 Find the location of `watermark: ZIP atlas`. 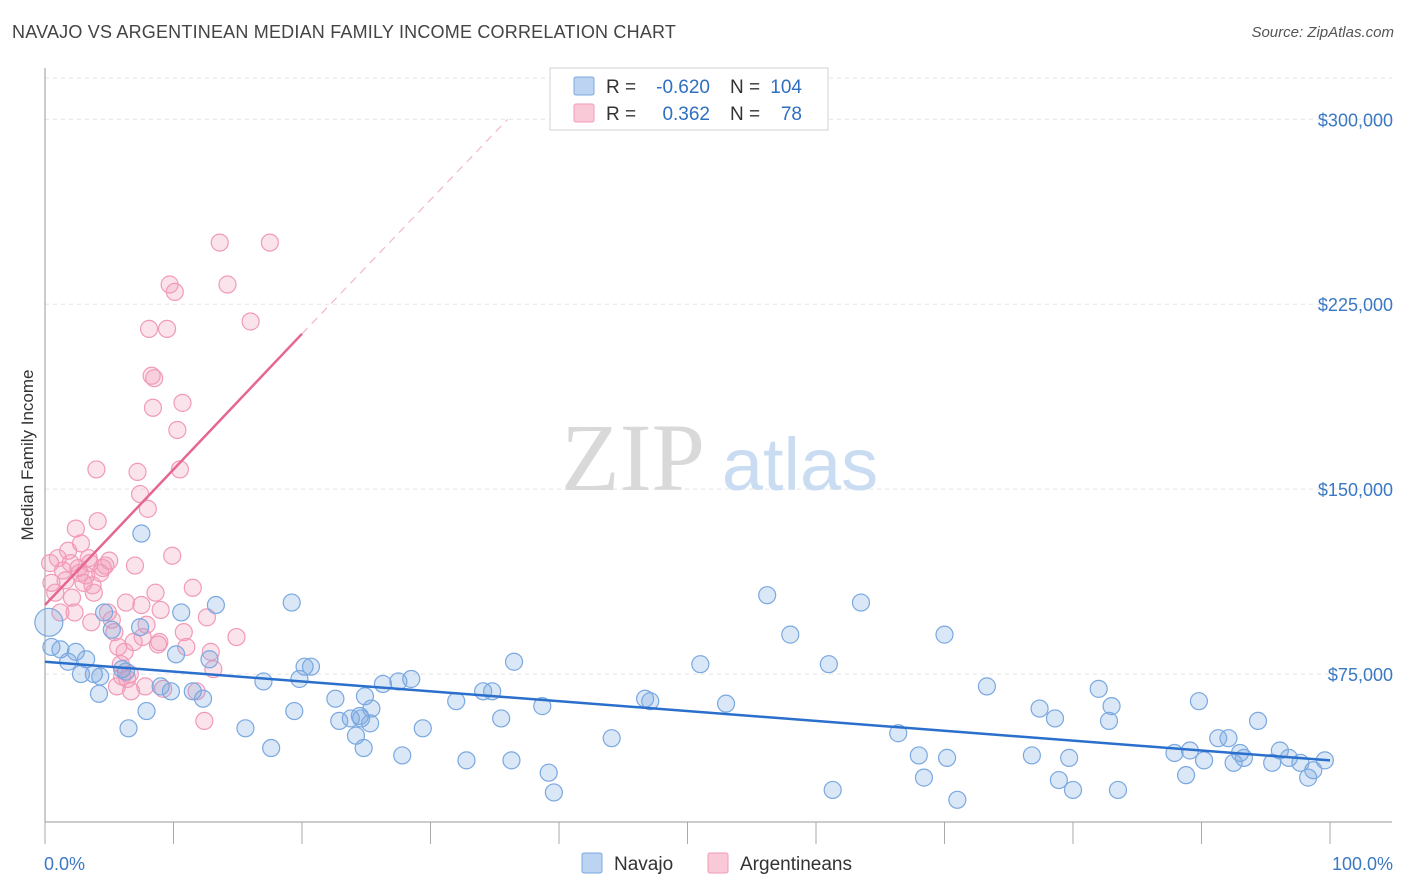

watermark: ZIP atlas is located at coordinates (719, 457).